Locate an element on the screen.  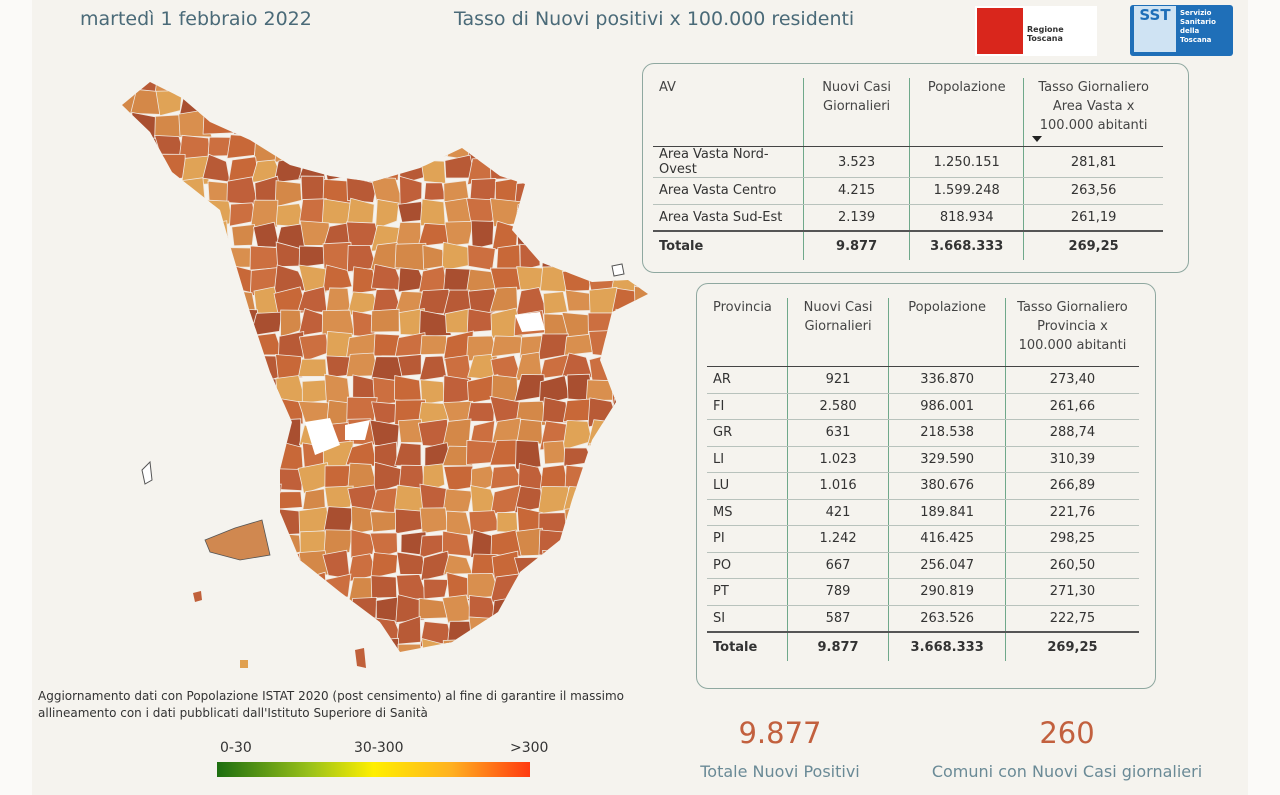
total-cell: 3.668.333 is located at coordinates (966, 245).